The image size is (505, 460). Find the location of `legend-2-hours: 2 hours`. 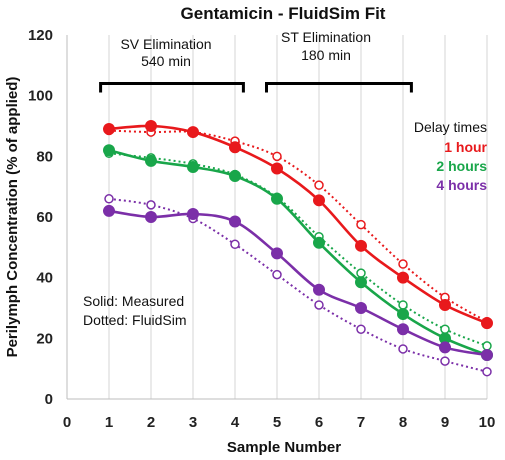

legend-2-hours: 2 hours is located at coordinates (461, 166).